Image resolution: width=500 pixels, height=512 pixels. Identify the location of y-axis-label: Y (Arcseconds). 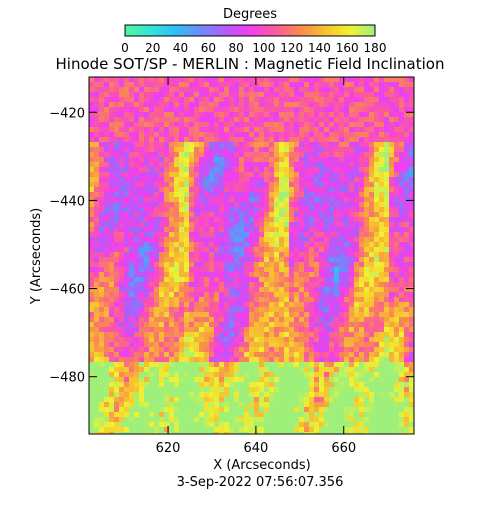
(36, 256).